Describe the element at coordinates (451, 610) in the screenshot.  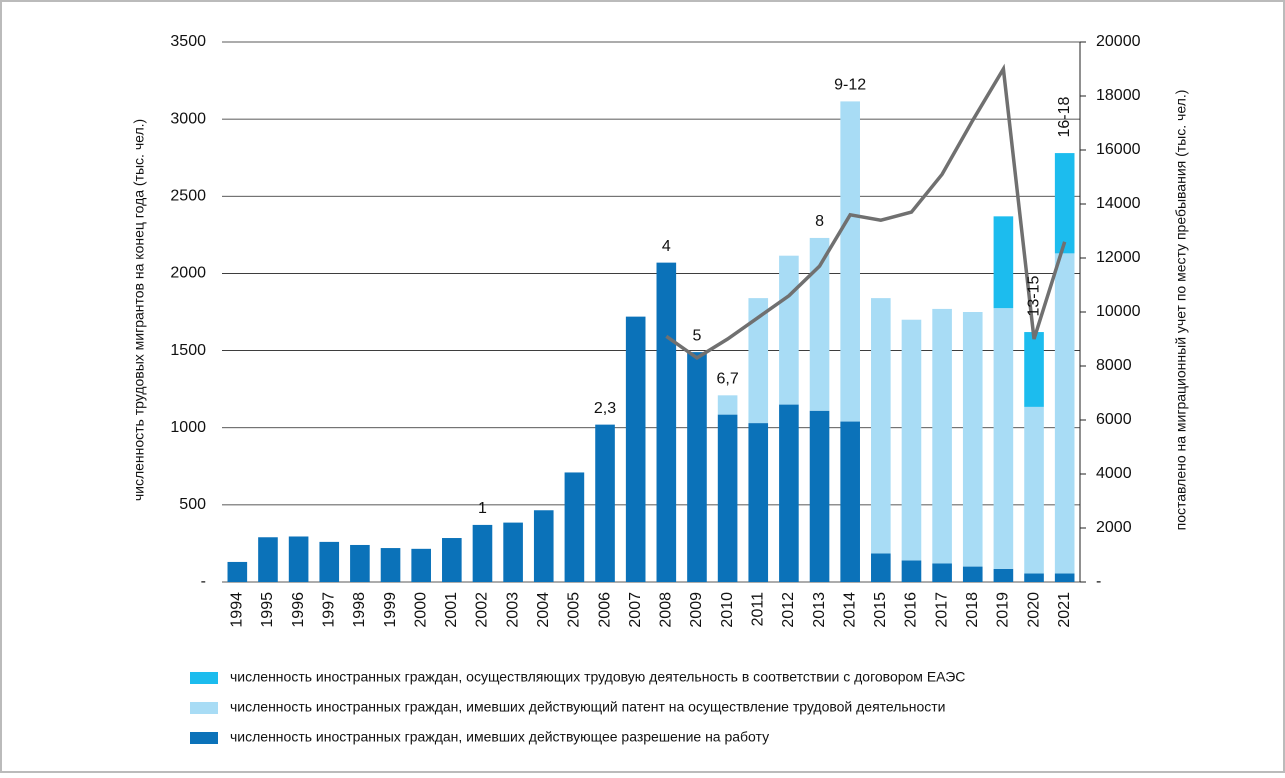
I see `x-tick-label: 2001` at that location.